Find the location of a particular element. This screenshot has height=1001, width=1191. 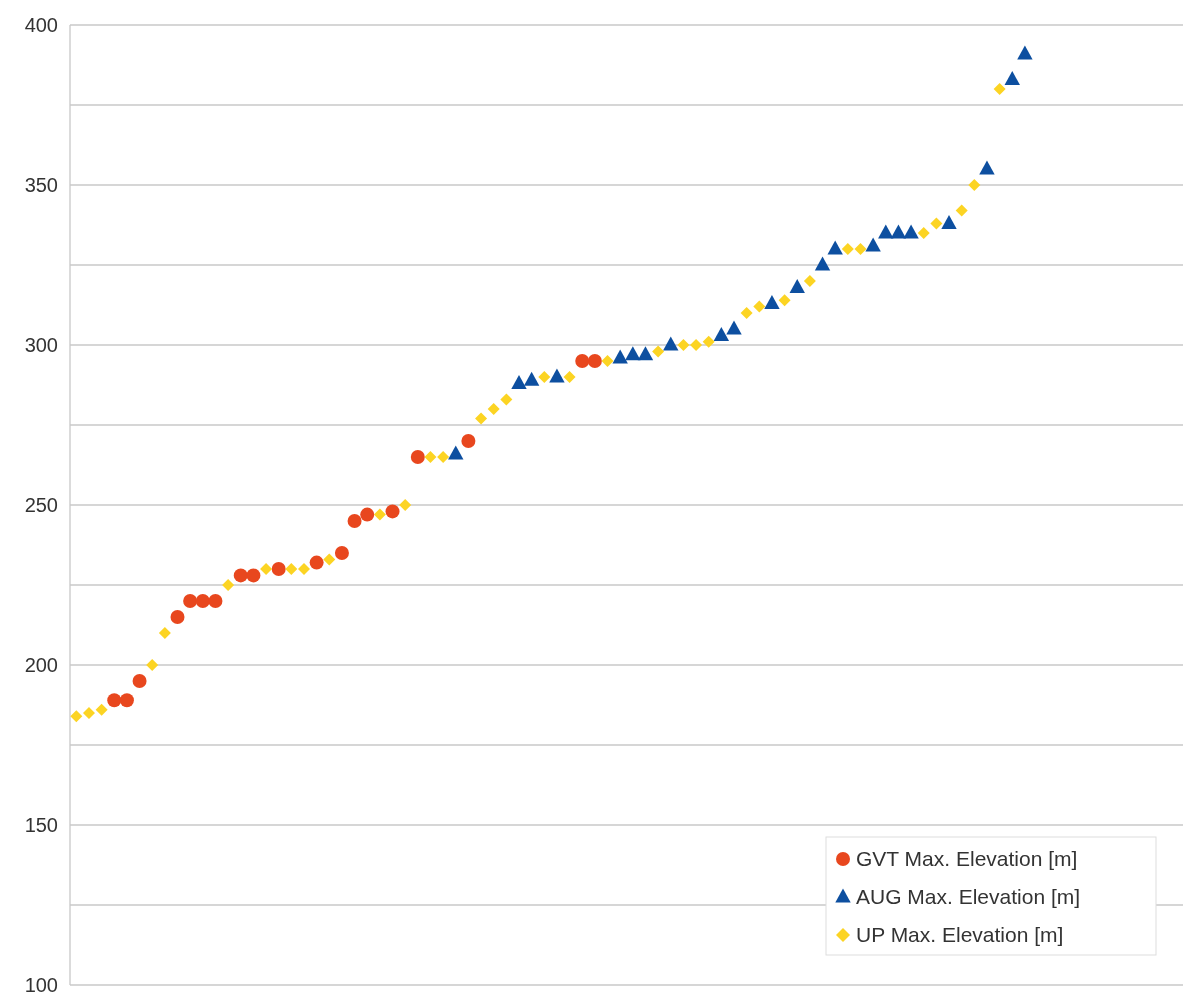

y-tick-label: 150 is located at coordinates (41, 825).